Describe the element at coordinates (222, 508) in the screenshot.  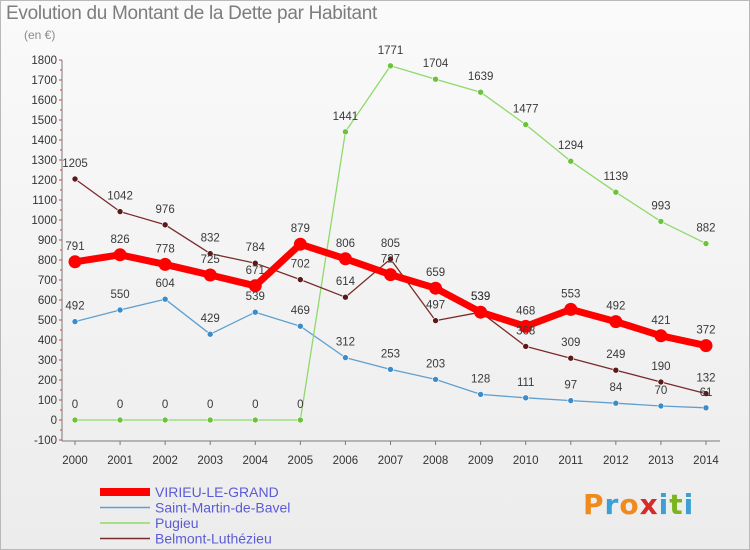
I see `legend-label: Saint-Martin-de-Bavel` at that location.